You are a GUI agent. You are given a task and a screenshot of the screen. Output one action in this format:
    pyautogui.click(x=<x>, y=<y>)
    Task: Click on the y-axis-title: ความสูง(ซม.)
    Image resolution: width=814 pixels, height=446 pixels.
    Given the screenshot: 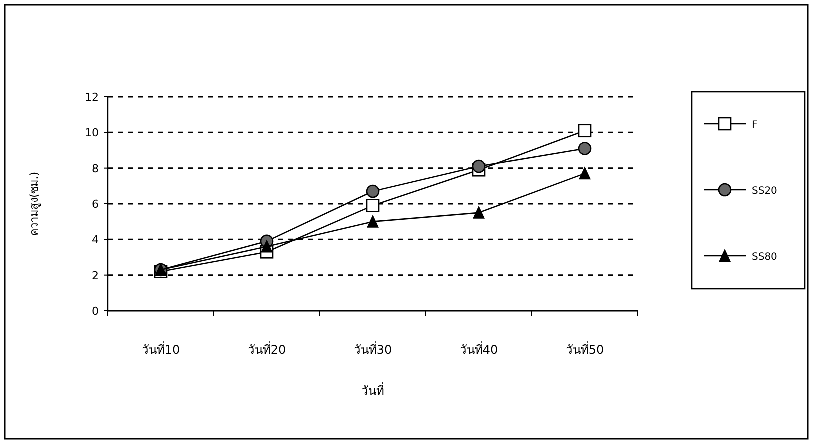 What is the action you would take?
    pyautogui.click(x=34, y=204)
    